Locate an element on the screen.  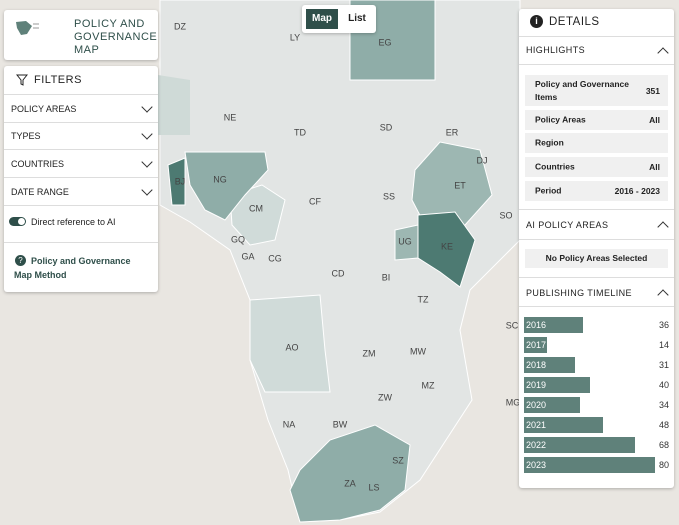
filter-label: TYPES is located at coordinates (26, 136).